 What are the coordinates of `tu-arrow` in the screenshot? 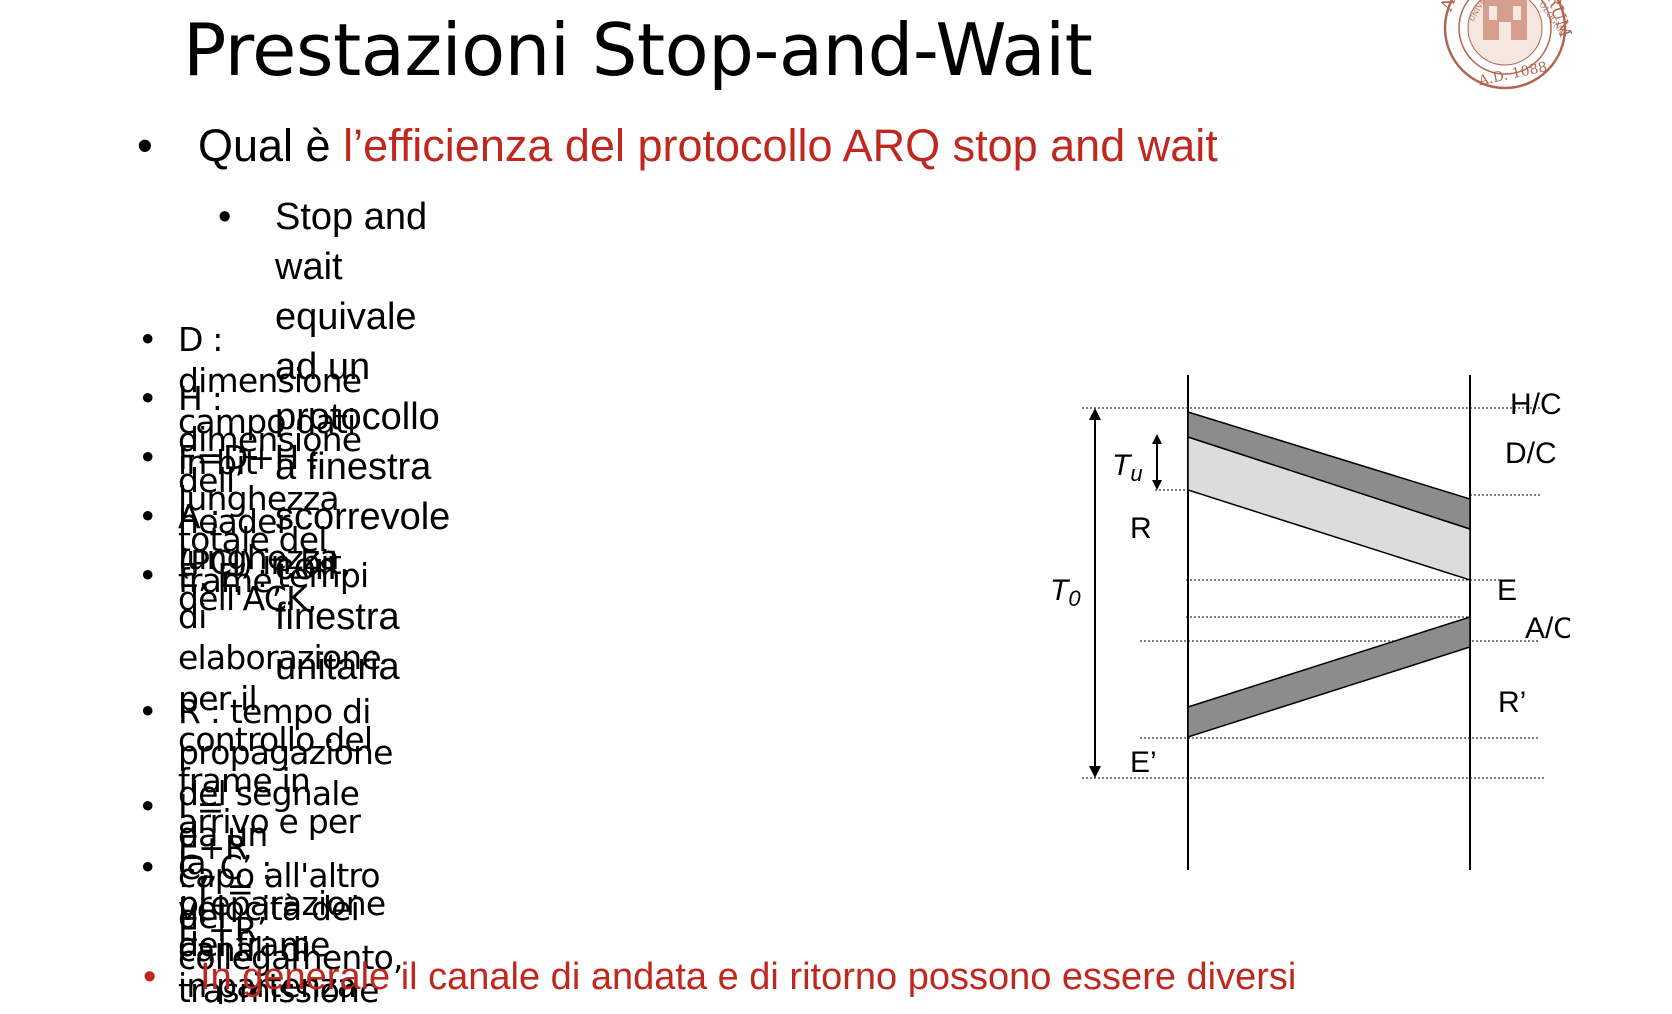 It's located at (1157, 462).